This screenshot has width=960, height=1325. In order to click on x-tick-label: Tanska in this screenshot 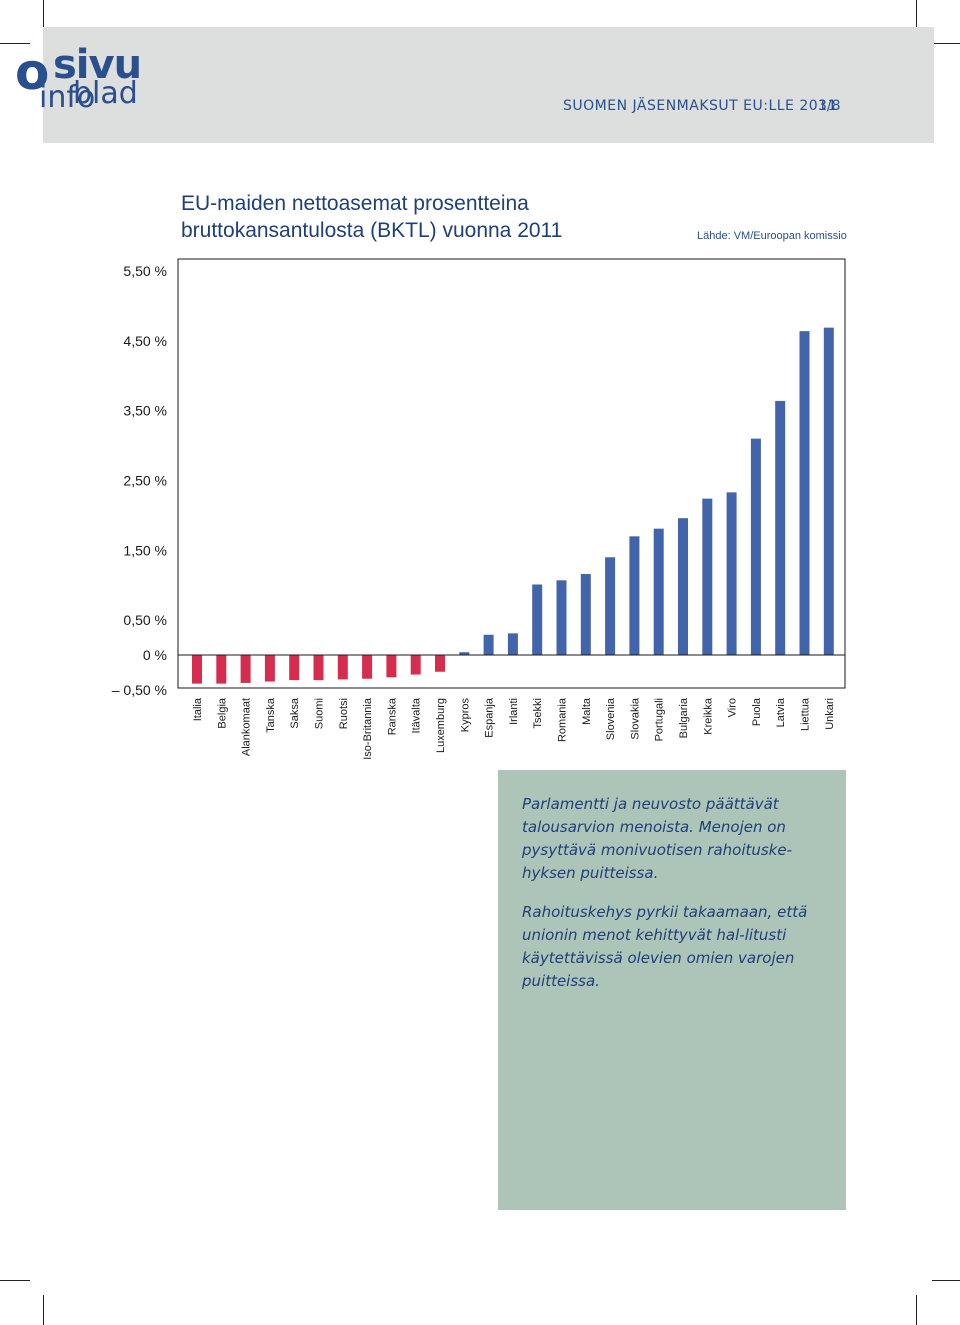, I will do `click(271, 715)`.